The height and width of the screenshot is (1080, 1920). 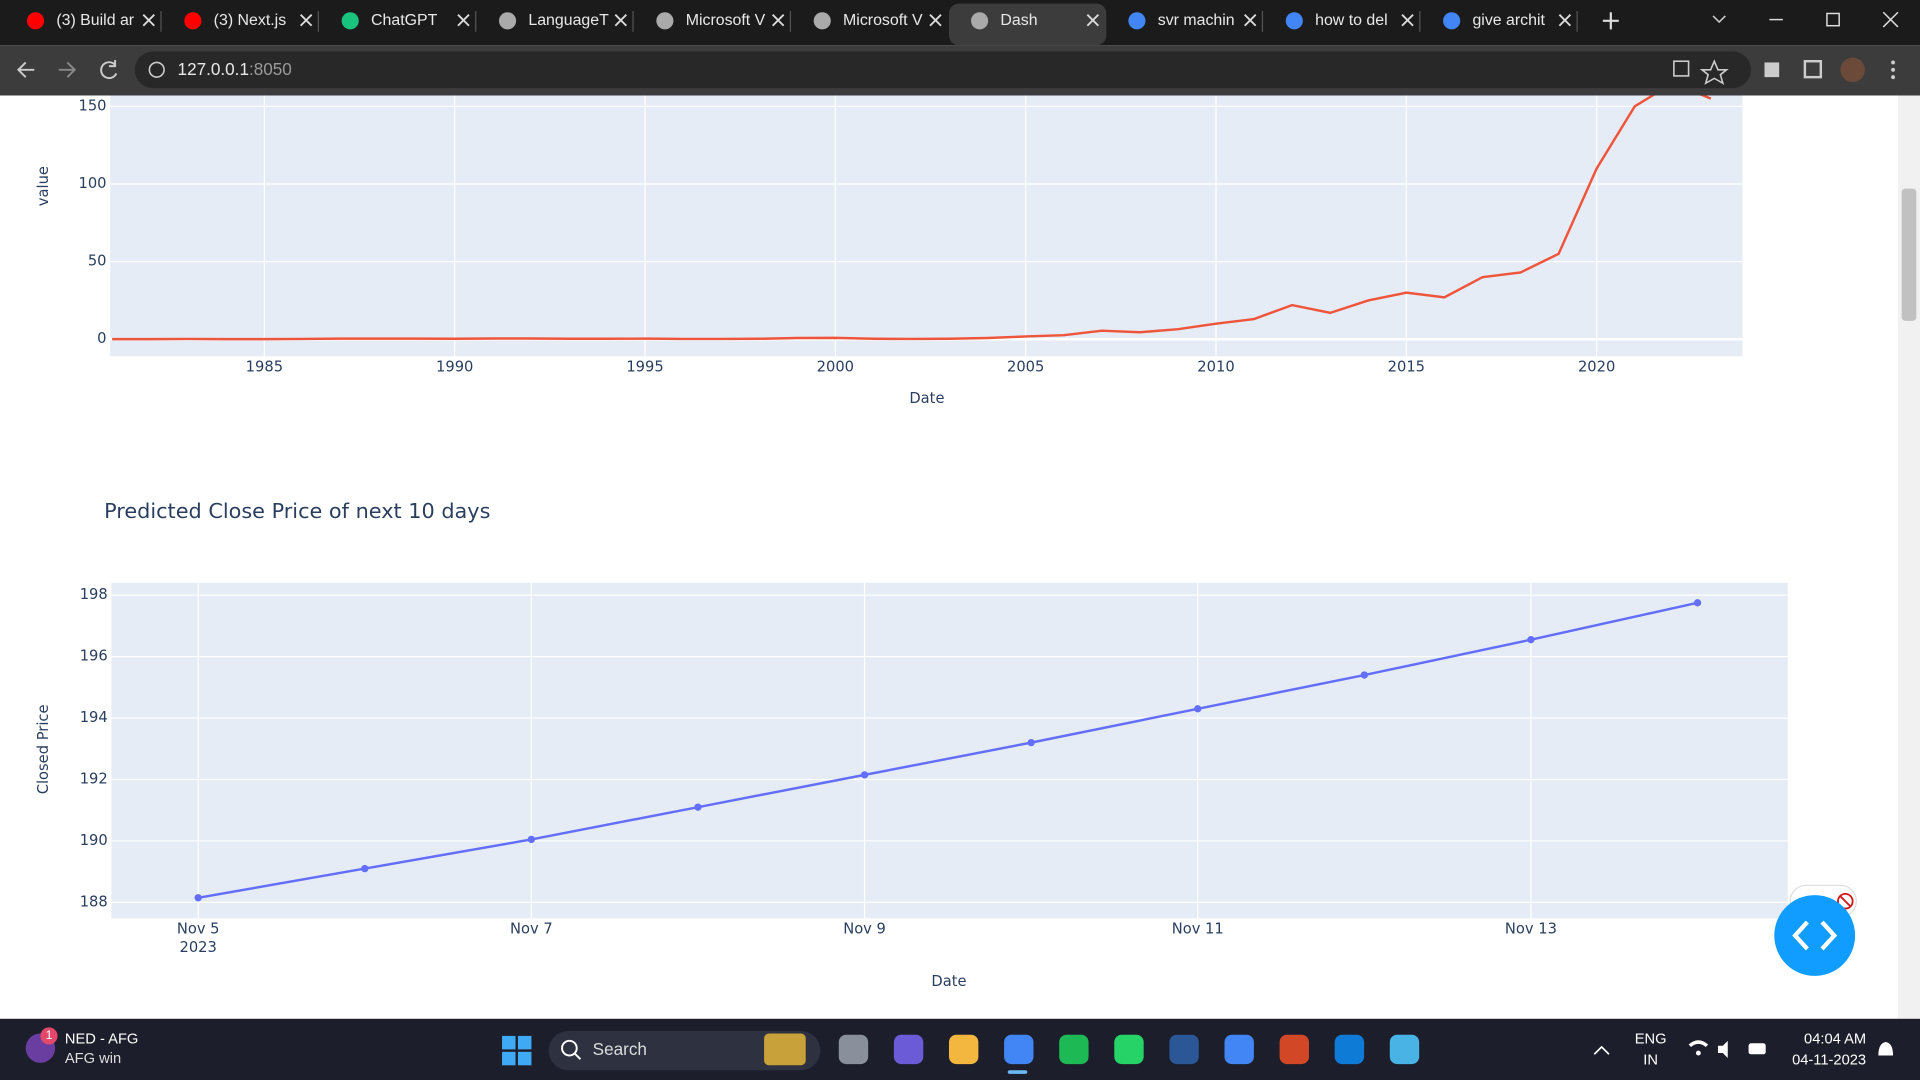 What do you see at coordinates (1909, 254) in the screenshot?
I see `scrollbar-thumb` at bounding box center [1909, 254].